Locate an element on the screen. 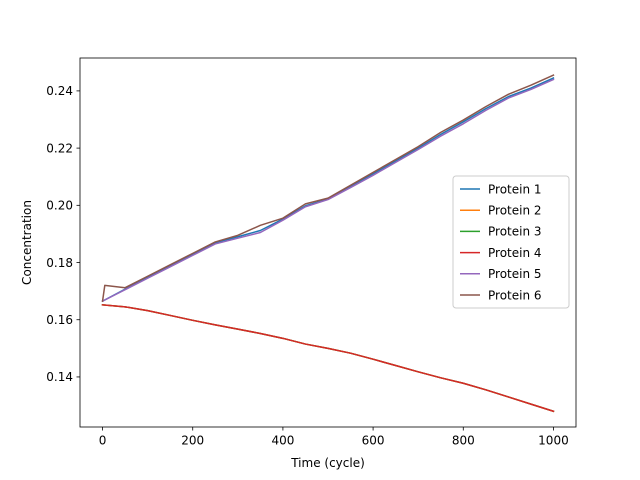 This screenshot has width=640, height=480. y-tick-label: 0.16 is located at coordinates (59, 320).